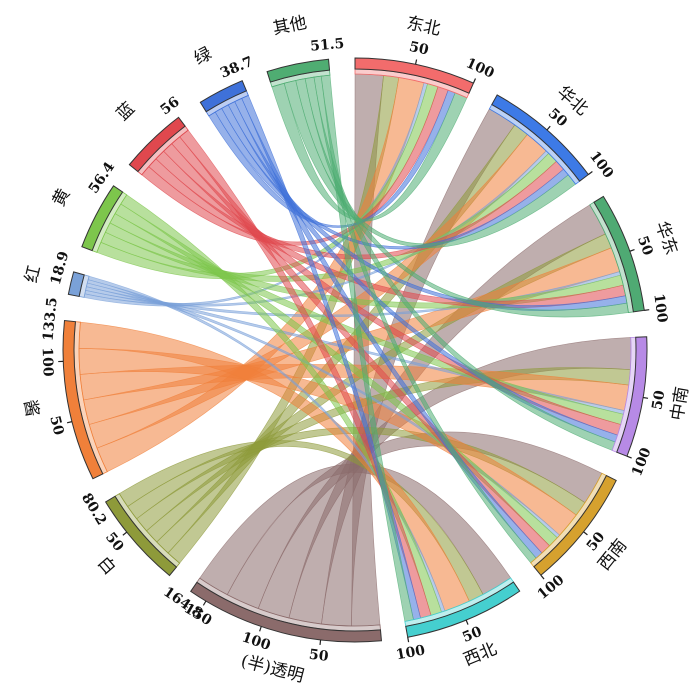 This screenshot has height=700, width=700. What do you see at coordinates (60, 268) in the screenshot?
I see `segment-total-label: 18.9` at bounding box center [60, 268].